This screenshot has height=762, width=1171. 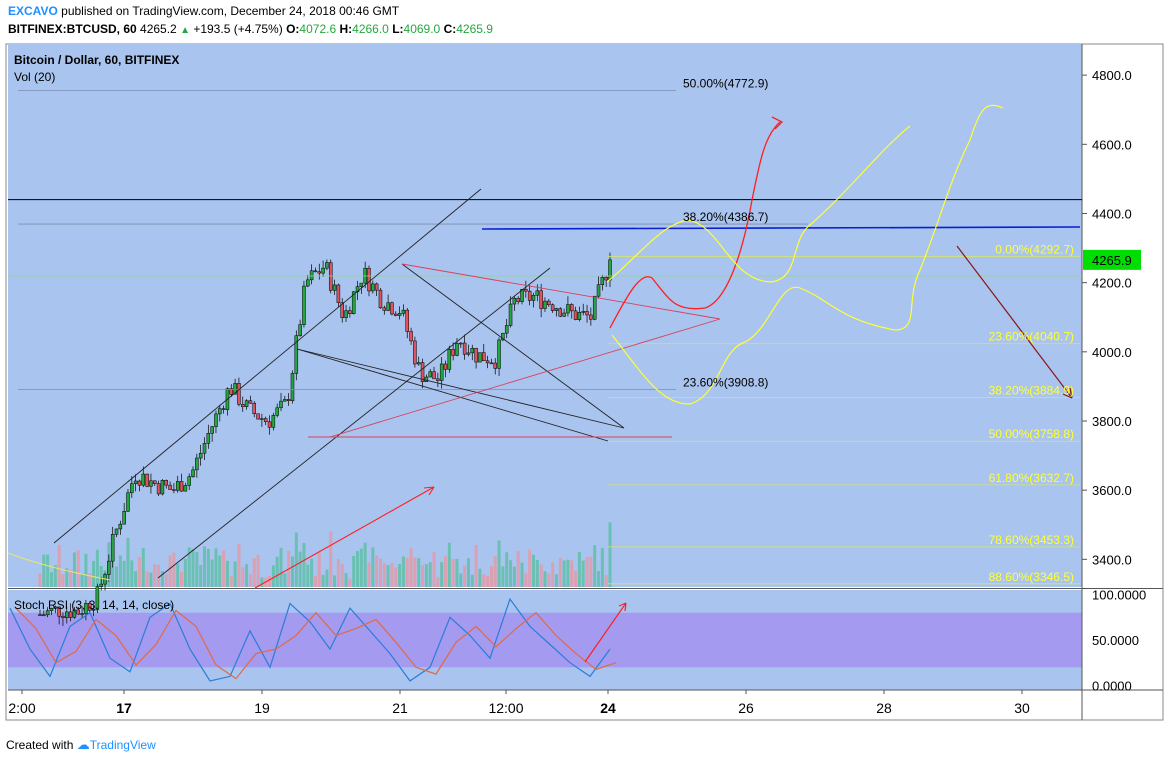 I want to click on x-tick-label: 24, so click(x=608, y=708).